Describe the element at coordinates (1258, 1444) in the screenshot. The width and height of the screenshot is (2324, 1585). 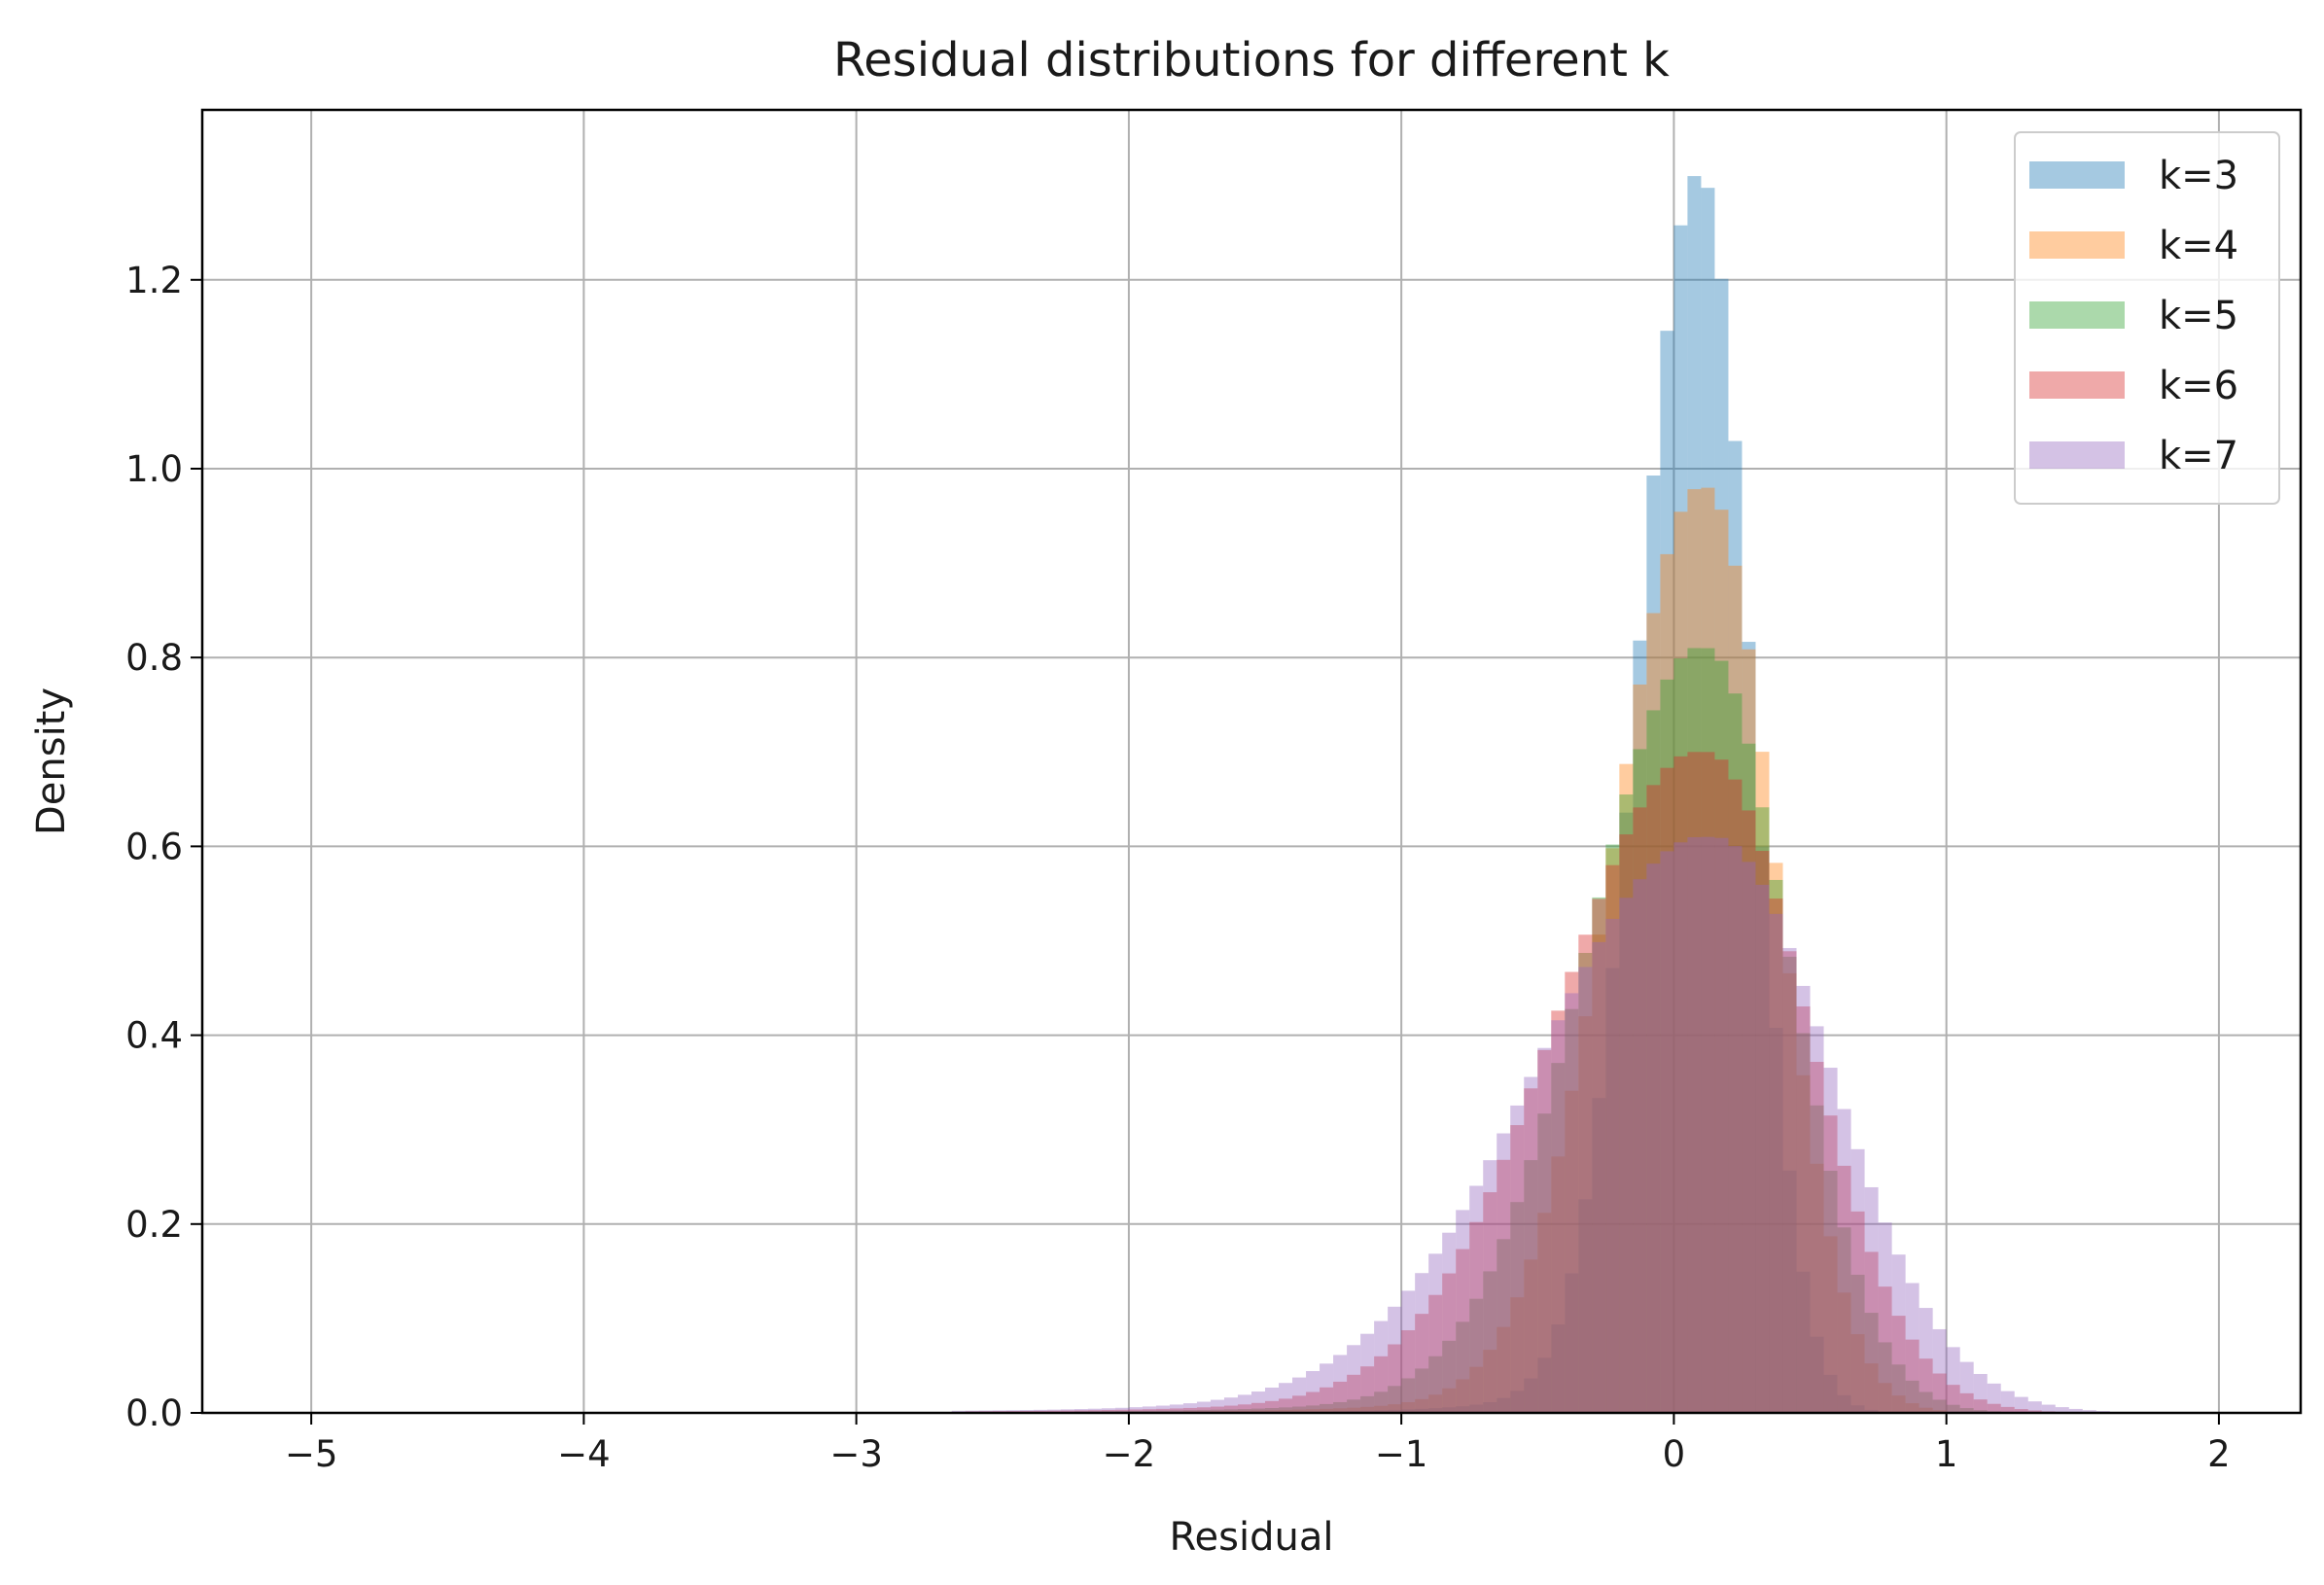
I see `x-axis-ticks: −5 −4 −3 −2 −1 0 1 2` at that location.